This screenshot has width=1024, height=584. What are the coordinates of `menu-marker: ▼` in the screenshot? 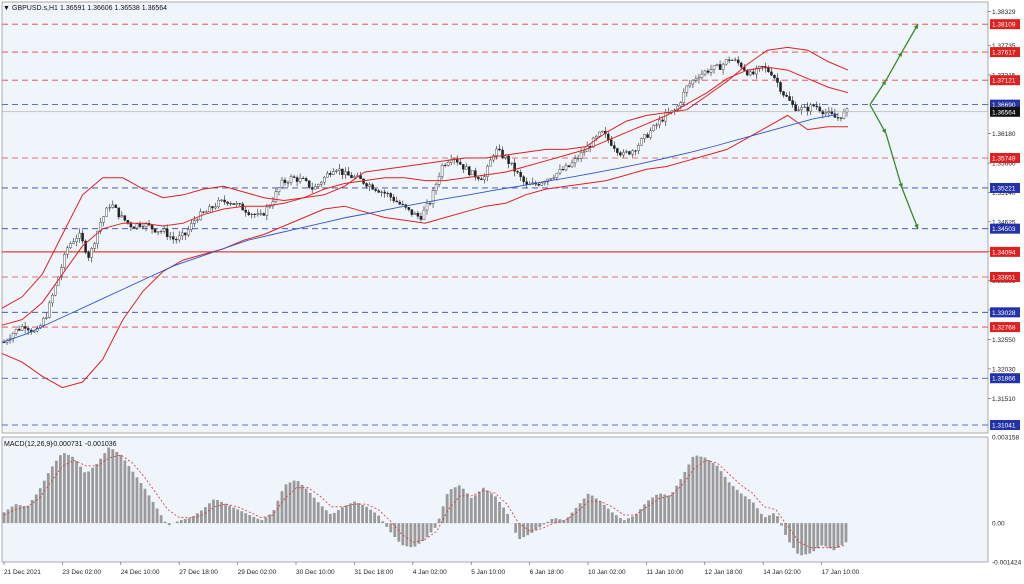 It's located at (6, 8).